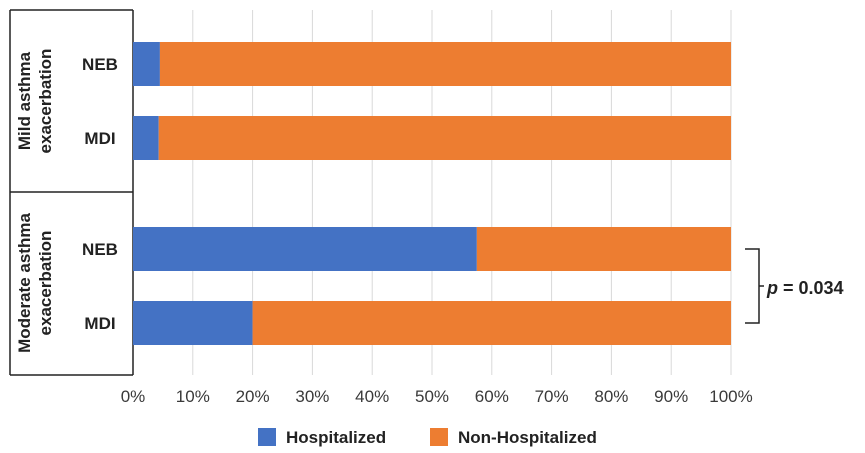  Describe the element at coordinates (24, 100) in the screenshot. I see `group-label-line: Mild asthma` at that location.